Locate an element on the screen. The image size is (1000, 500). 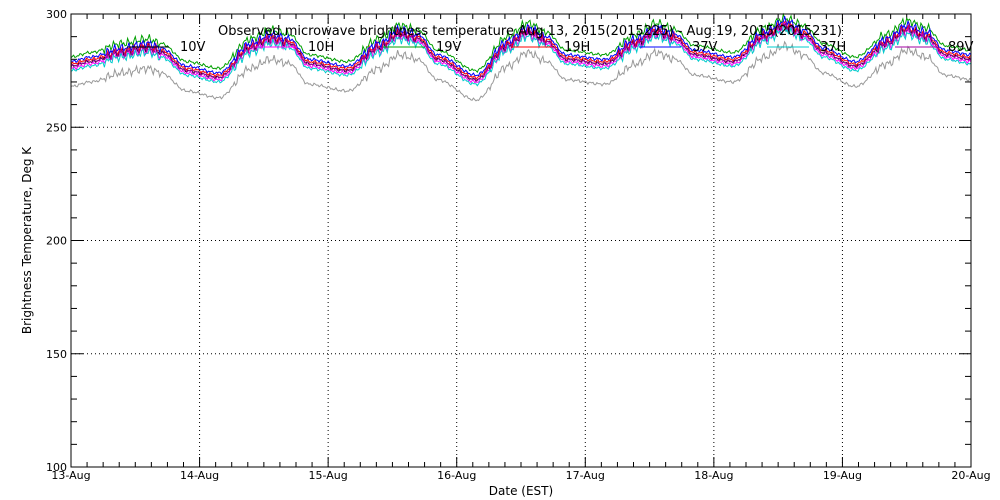
y-tick-label: 250 is located at coordinates (56, 127).